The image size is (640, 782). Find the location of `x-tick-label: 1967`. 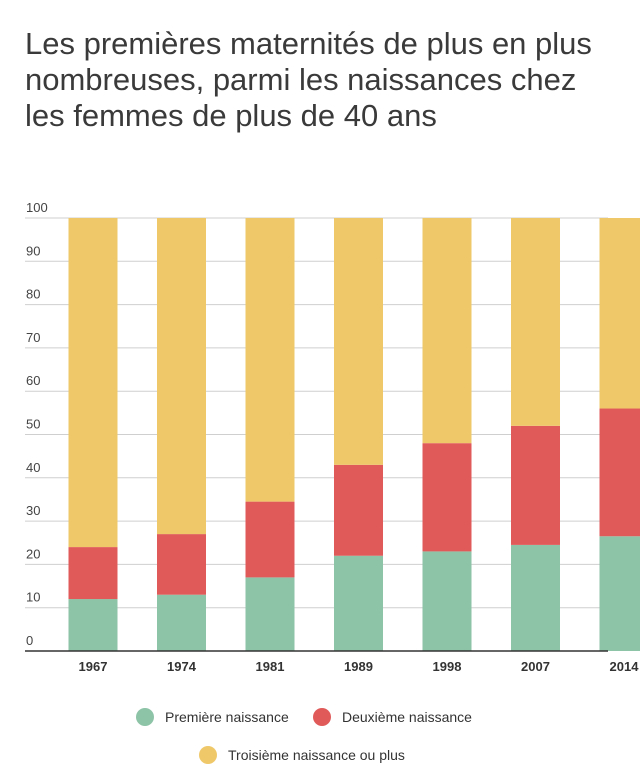

x-tick-label: 1967 is located at coordinates (93, 666).